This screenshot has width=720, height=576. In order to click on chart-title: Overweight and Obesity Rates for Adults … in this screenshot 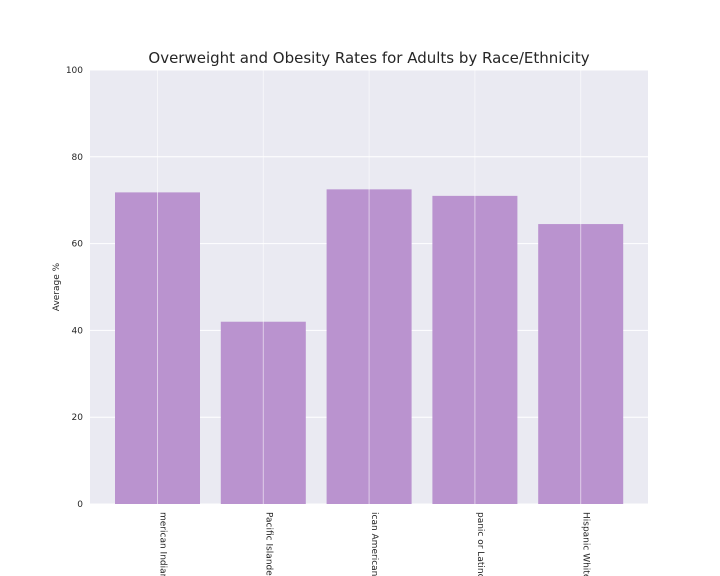, I will do `click(368, 58)`.